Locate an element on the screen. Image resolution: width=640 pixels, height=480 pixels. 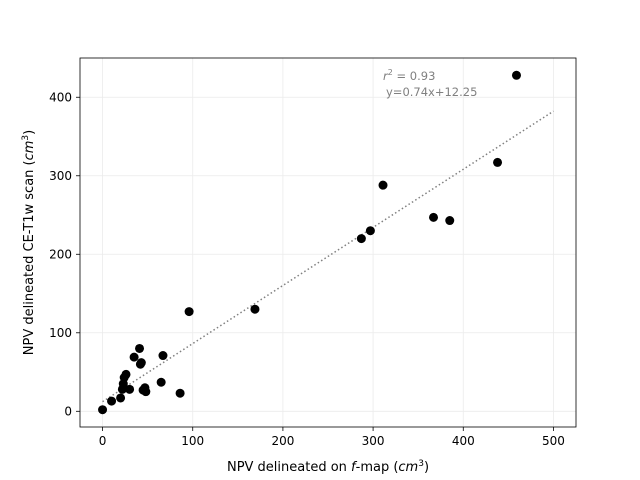
y-axis-ticks: 0 100 200 300 400 is located at coordinates (64, 254).